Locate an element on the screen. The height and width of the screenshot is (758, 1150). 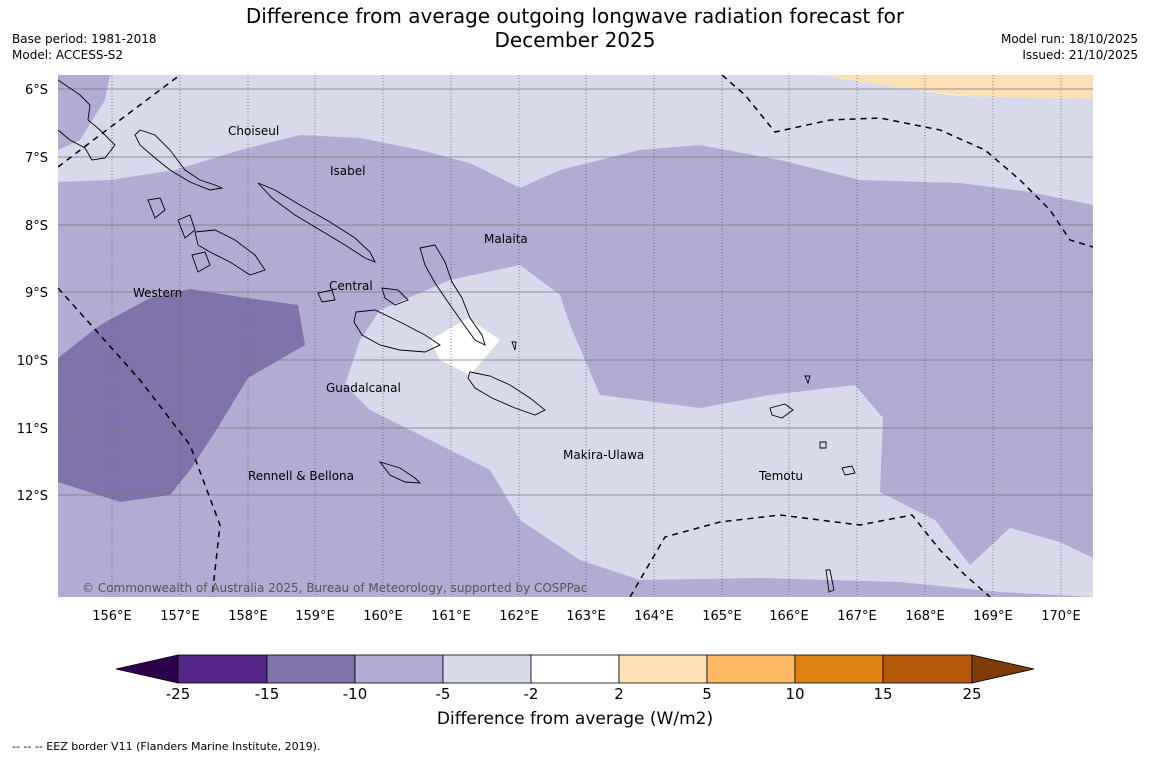
lon-label: 163°E is located at coordinates (586, 616).